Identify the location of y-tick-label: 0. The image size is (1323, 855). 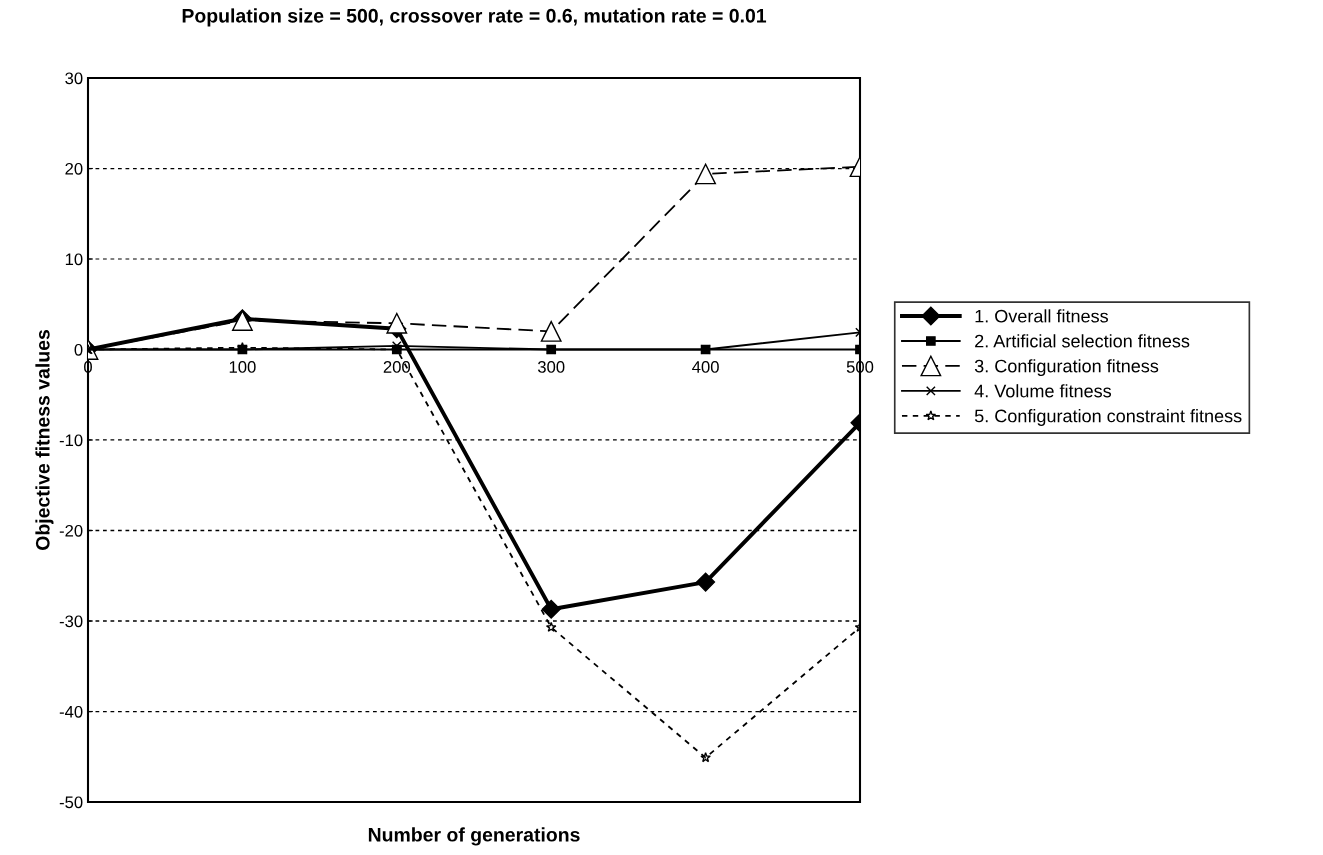
(78, 349).